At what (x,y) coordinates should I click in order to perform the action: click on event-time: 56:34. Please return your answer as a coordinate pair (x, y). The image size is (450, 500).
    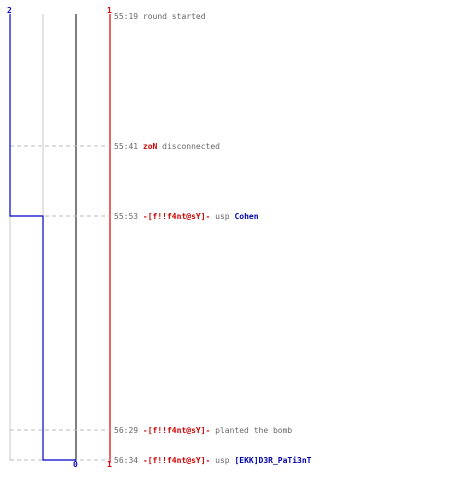
    Looking at the image, I should click on (128, 460).